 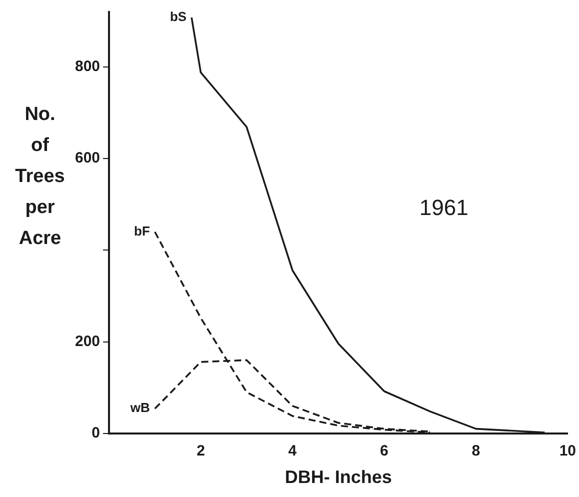 What do you see at coordinates (87, 341) in the screenshot?
I see `y-tick-label: 200` at bounding box center [87, 341].